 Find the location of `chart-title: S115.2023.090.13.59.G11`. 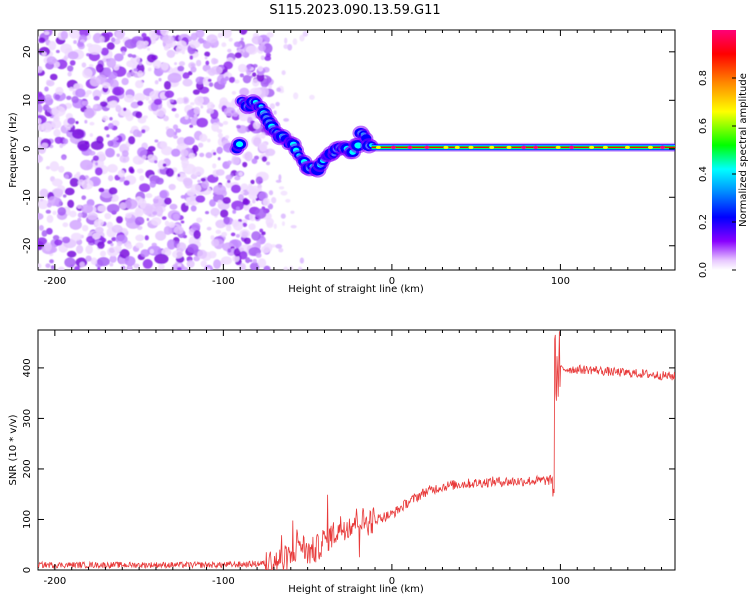

chart-title: S115.2023.090.13.59.G11 is located at coordinates (354, 10).